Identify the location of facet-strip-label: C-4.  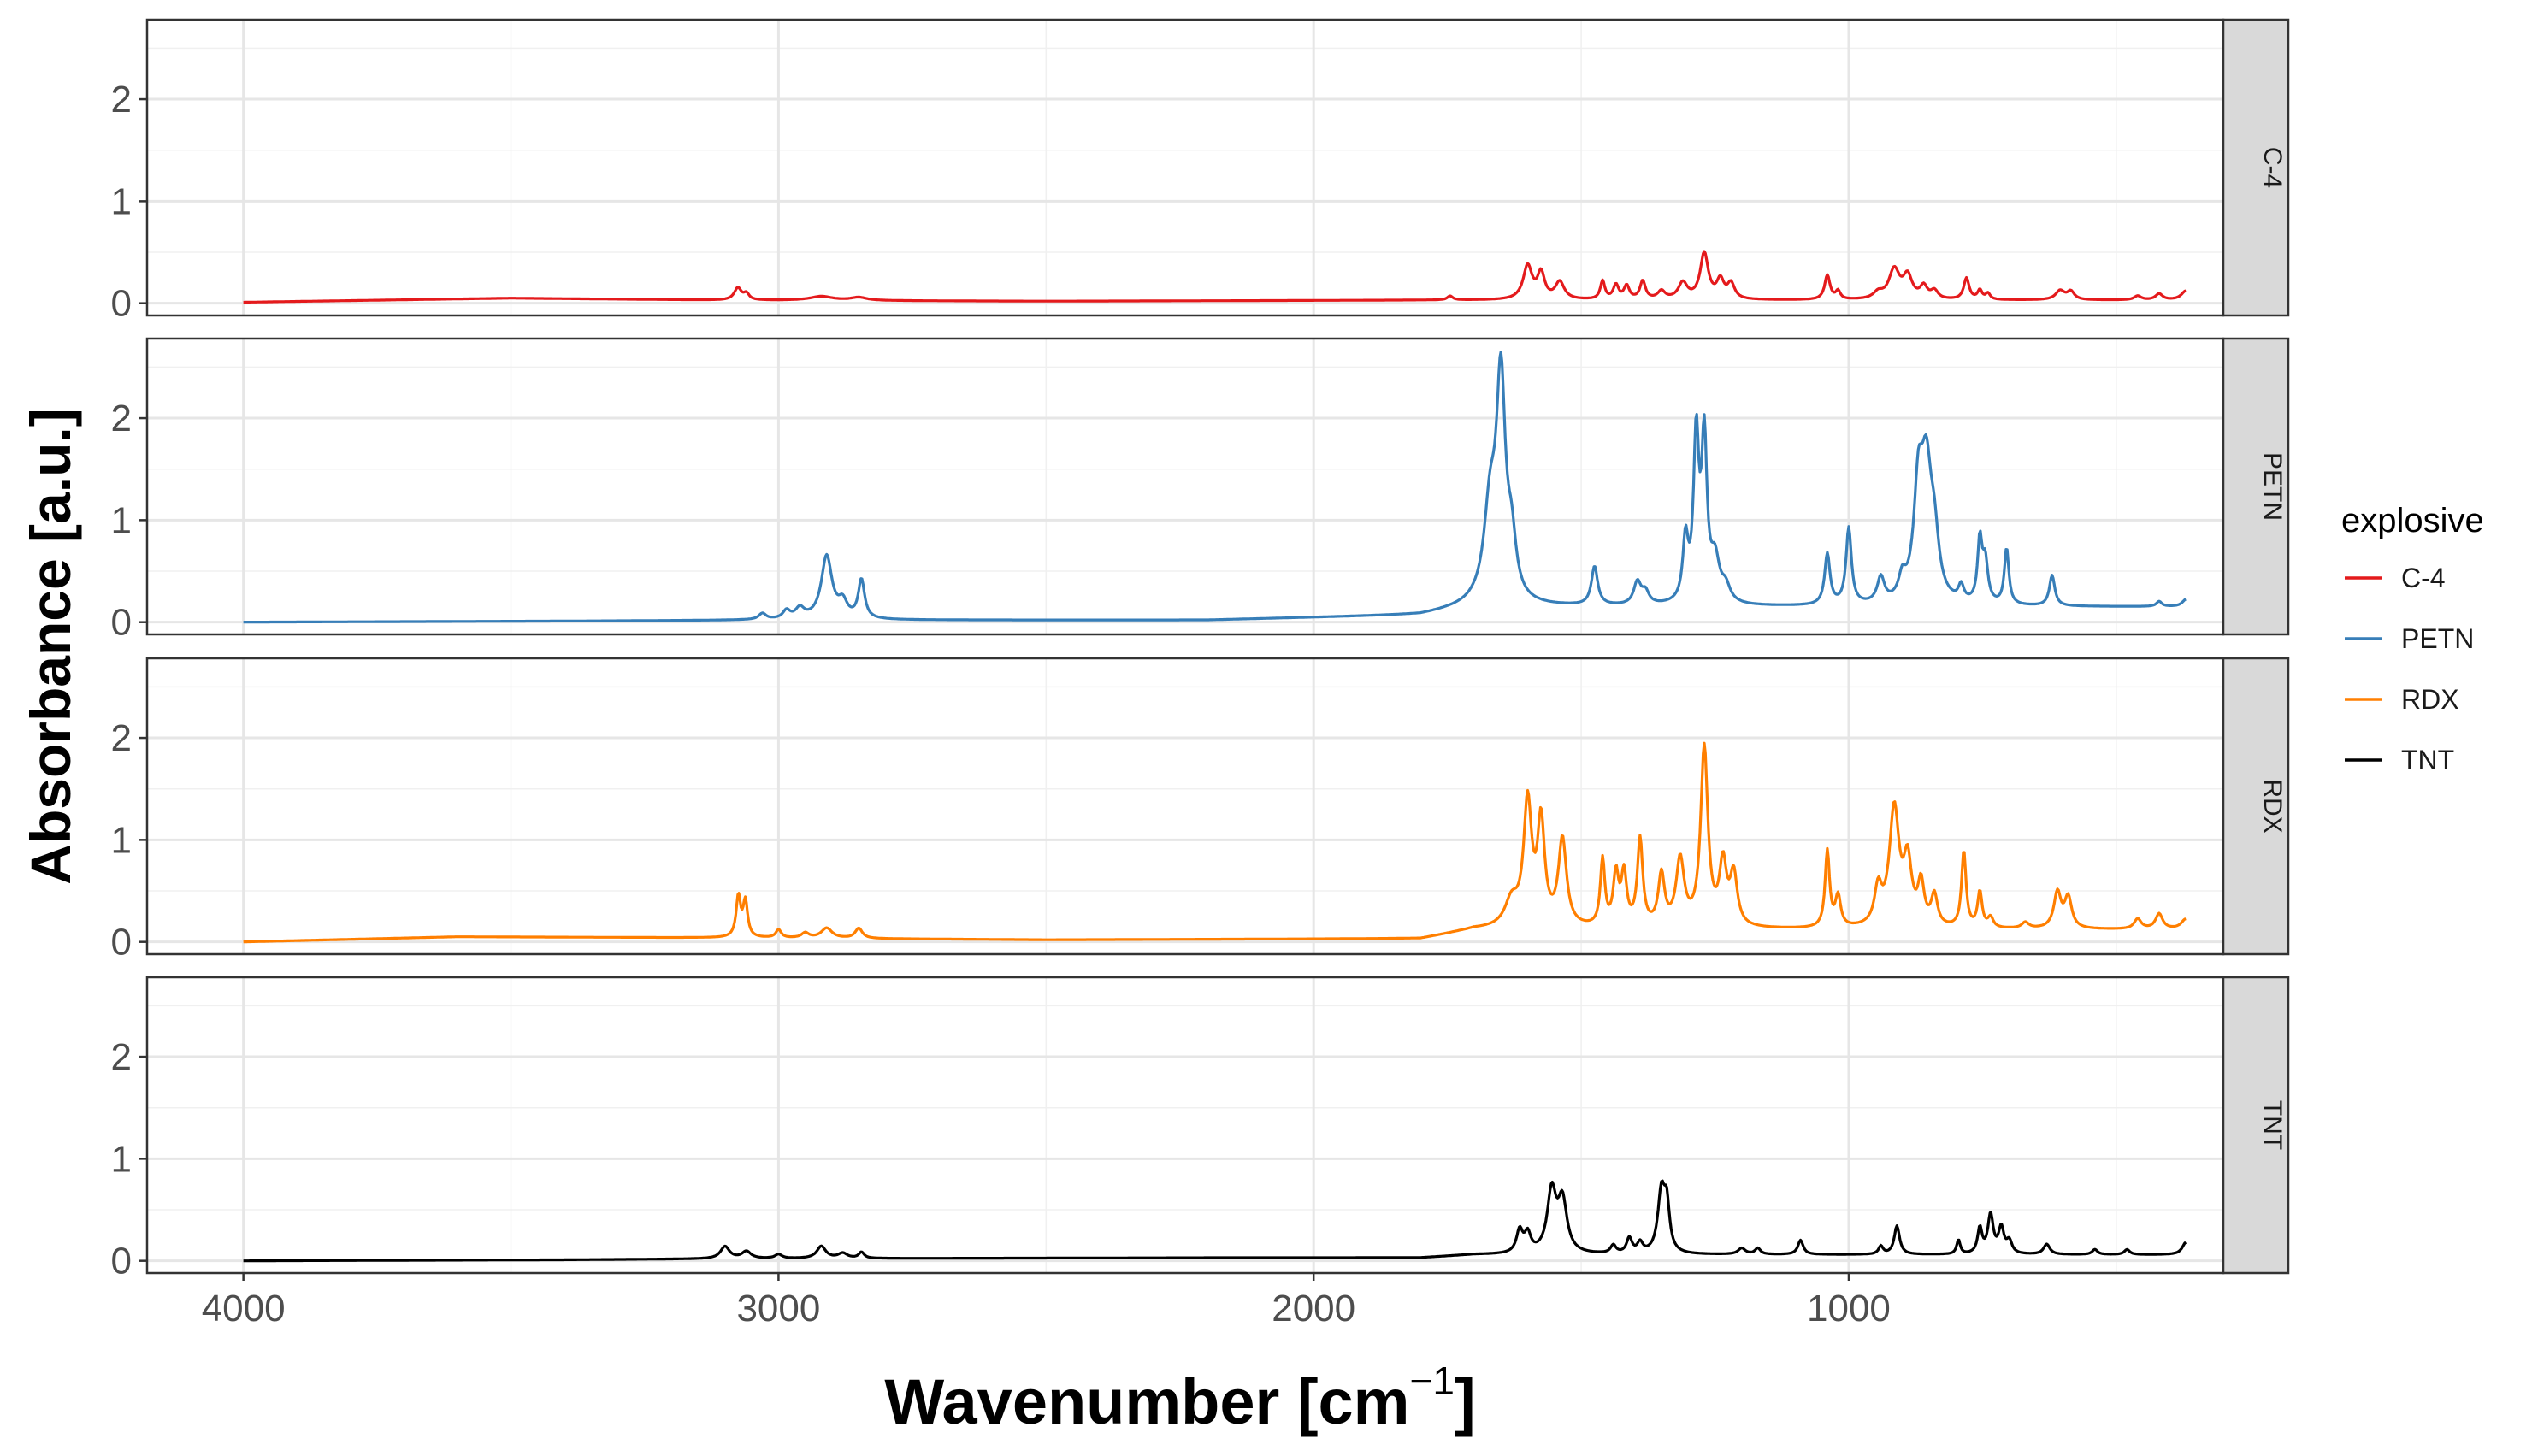
(2272, 167).